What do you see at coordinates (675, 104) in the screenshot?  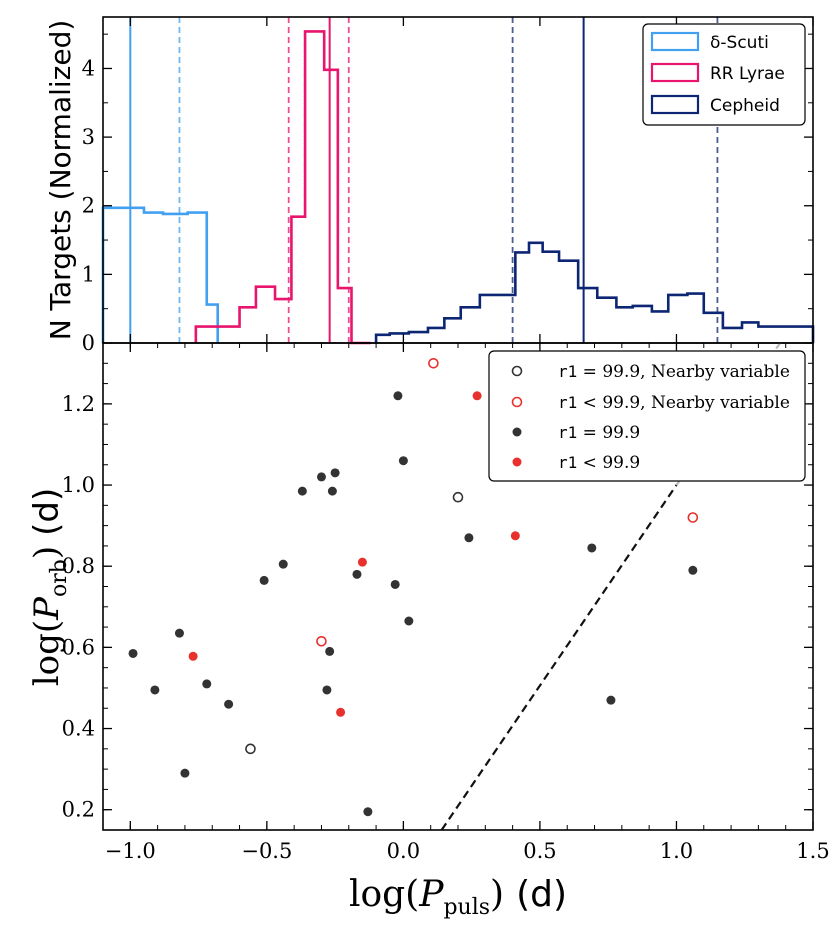 I see `legend-swatch-cepheid` at bounding box center [675, 104].